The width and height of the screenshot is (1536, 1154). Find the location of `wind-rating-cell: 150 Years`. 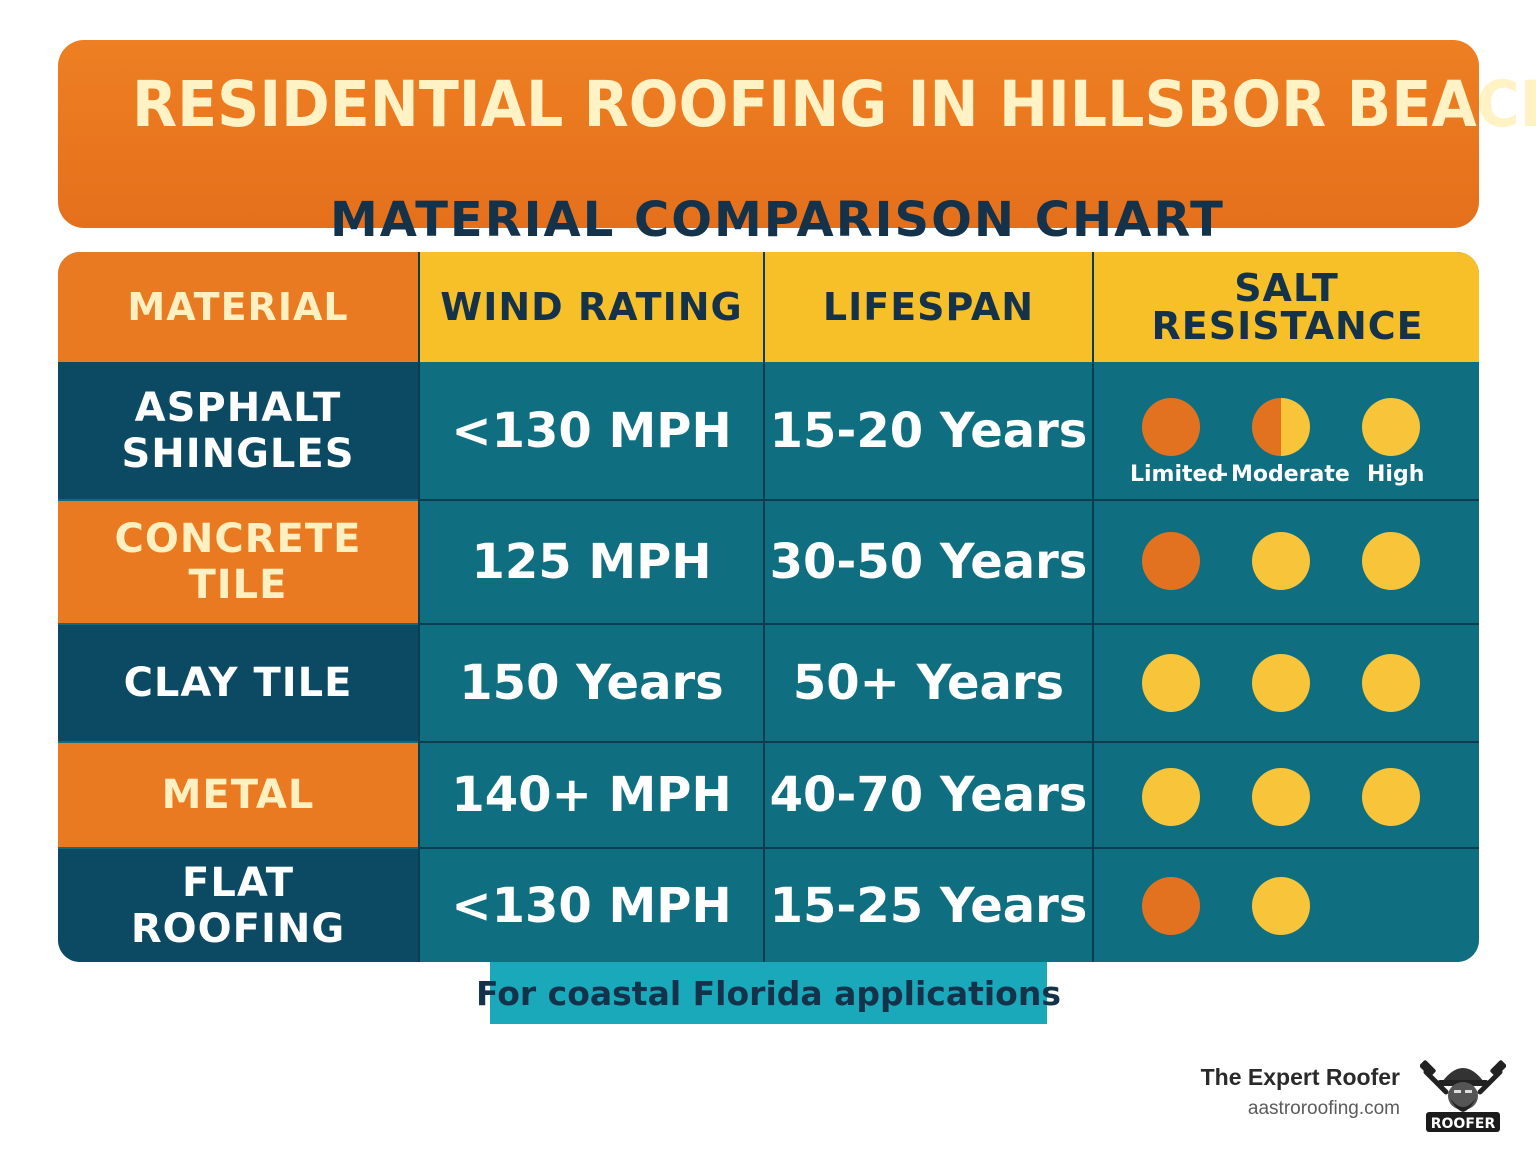

wind-rating-cell: 150 Years is located at coordinates (591, 683).